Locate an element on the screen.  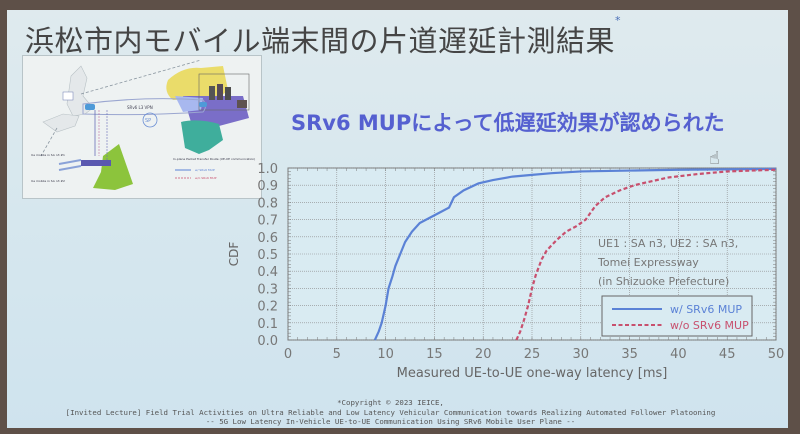
svg-text: w/o SRv6 MUP is located at coordinates (206, 178).